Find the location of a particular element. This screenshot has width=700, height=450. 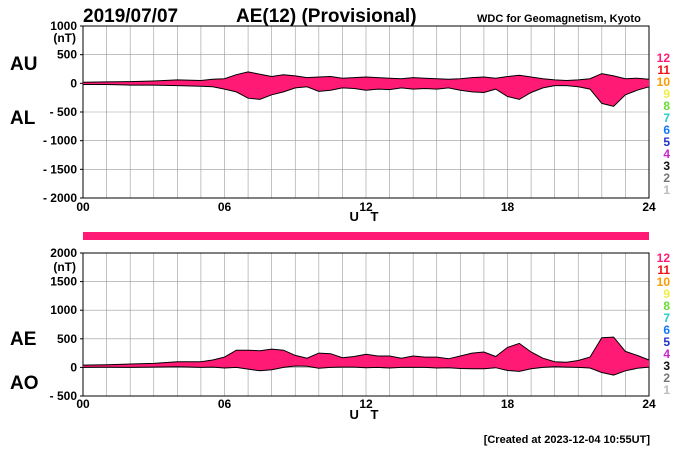

ao-series-line is located at coordinates (366, 370).